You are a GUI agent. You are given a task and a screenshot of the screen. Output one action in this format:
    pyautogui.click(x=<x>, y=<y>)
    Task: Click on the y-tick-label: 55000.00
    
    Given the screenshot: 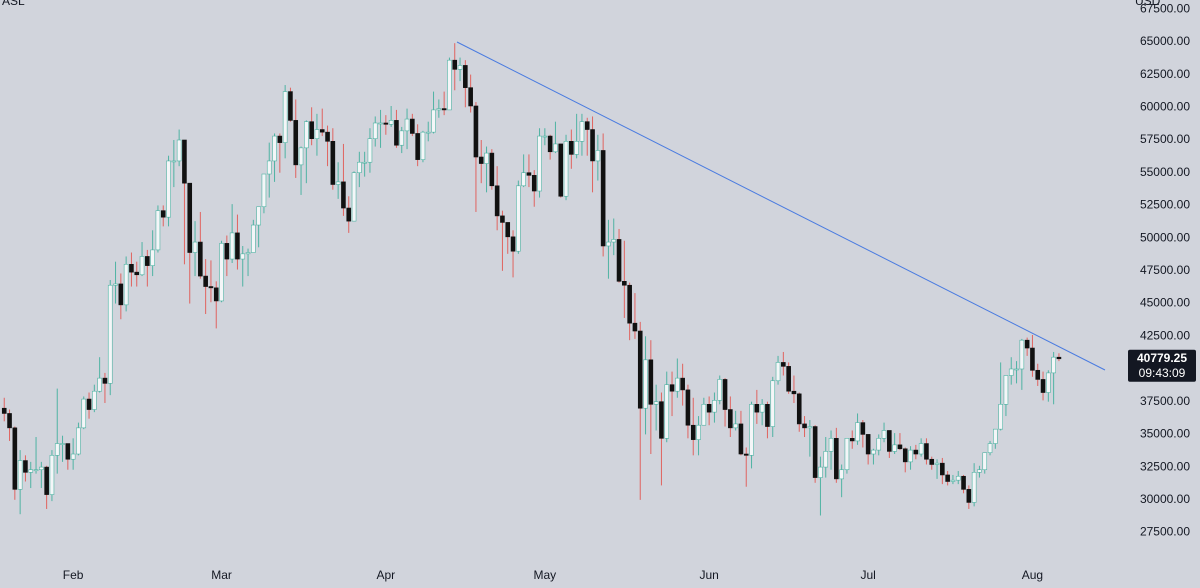 What is the action you would take?
    pyautogui.click(x=1165, y=172)
    